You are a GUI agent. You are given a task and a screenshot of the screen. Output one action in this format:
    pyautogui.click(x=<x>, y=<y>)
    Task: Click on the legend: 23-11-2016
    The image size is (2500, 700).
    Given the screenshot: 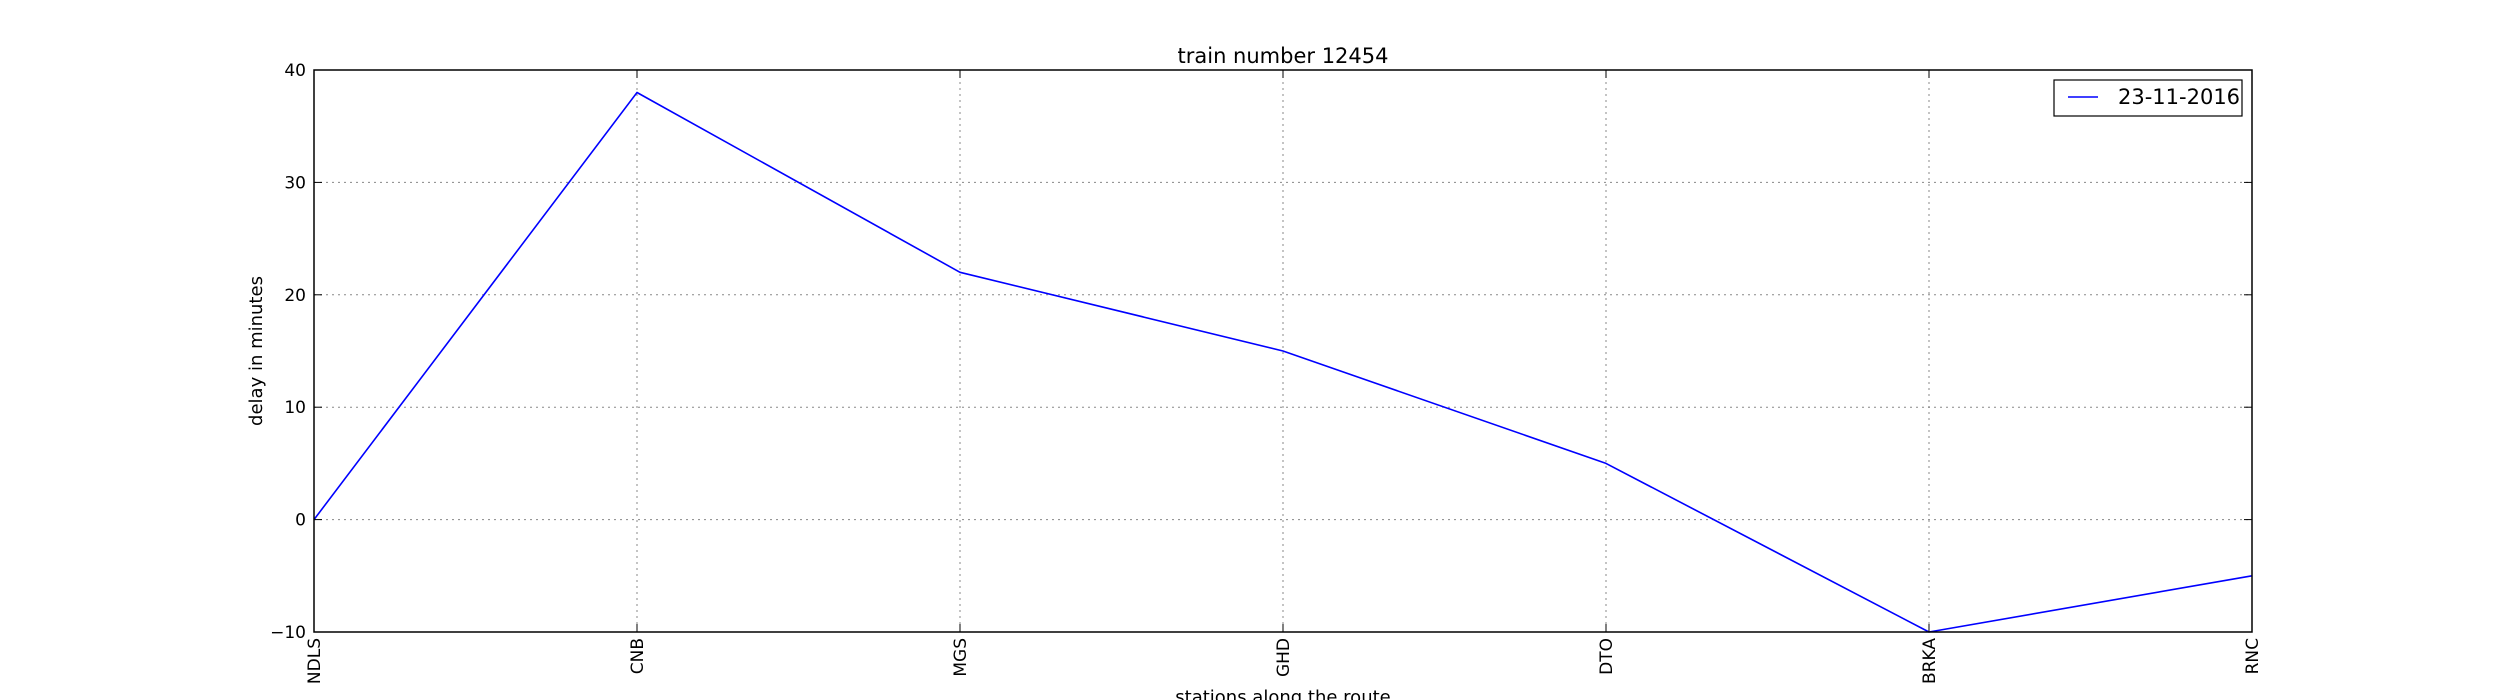 What is the action you would take?
    pyautogui.click(x=2148, y=98)
    